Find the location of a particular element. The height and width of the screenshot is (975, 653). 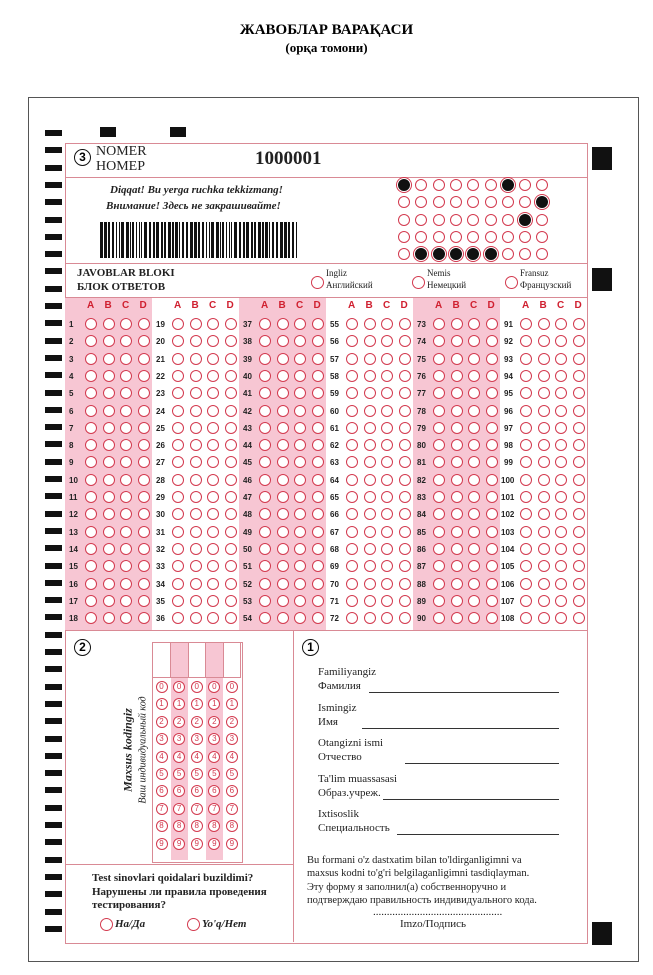

code-bubble: 8 is located at coordinates (231, 826).